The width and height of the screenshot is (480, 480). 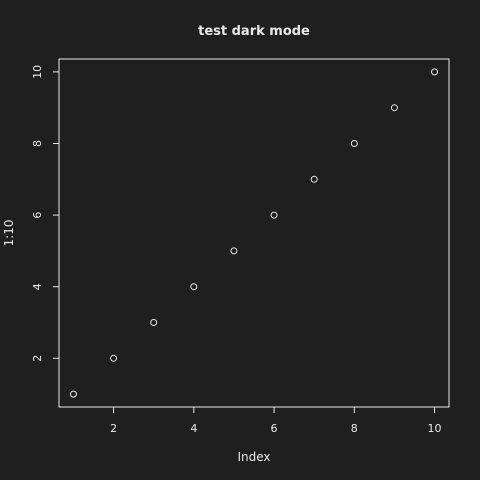 I want to click on x-axis-label: Index, so click(x=253, y=457).